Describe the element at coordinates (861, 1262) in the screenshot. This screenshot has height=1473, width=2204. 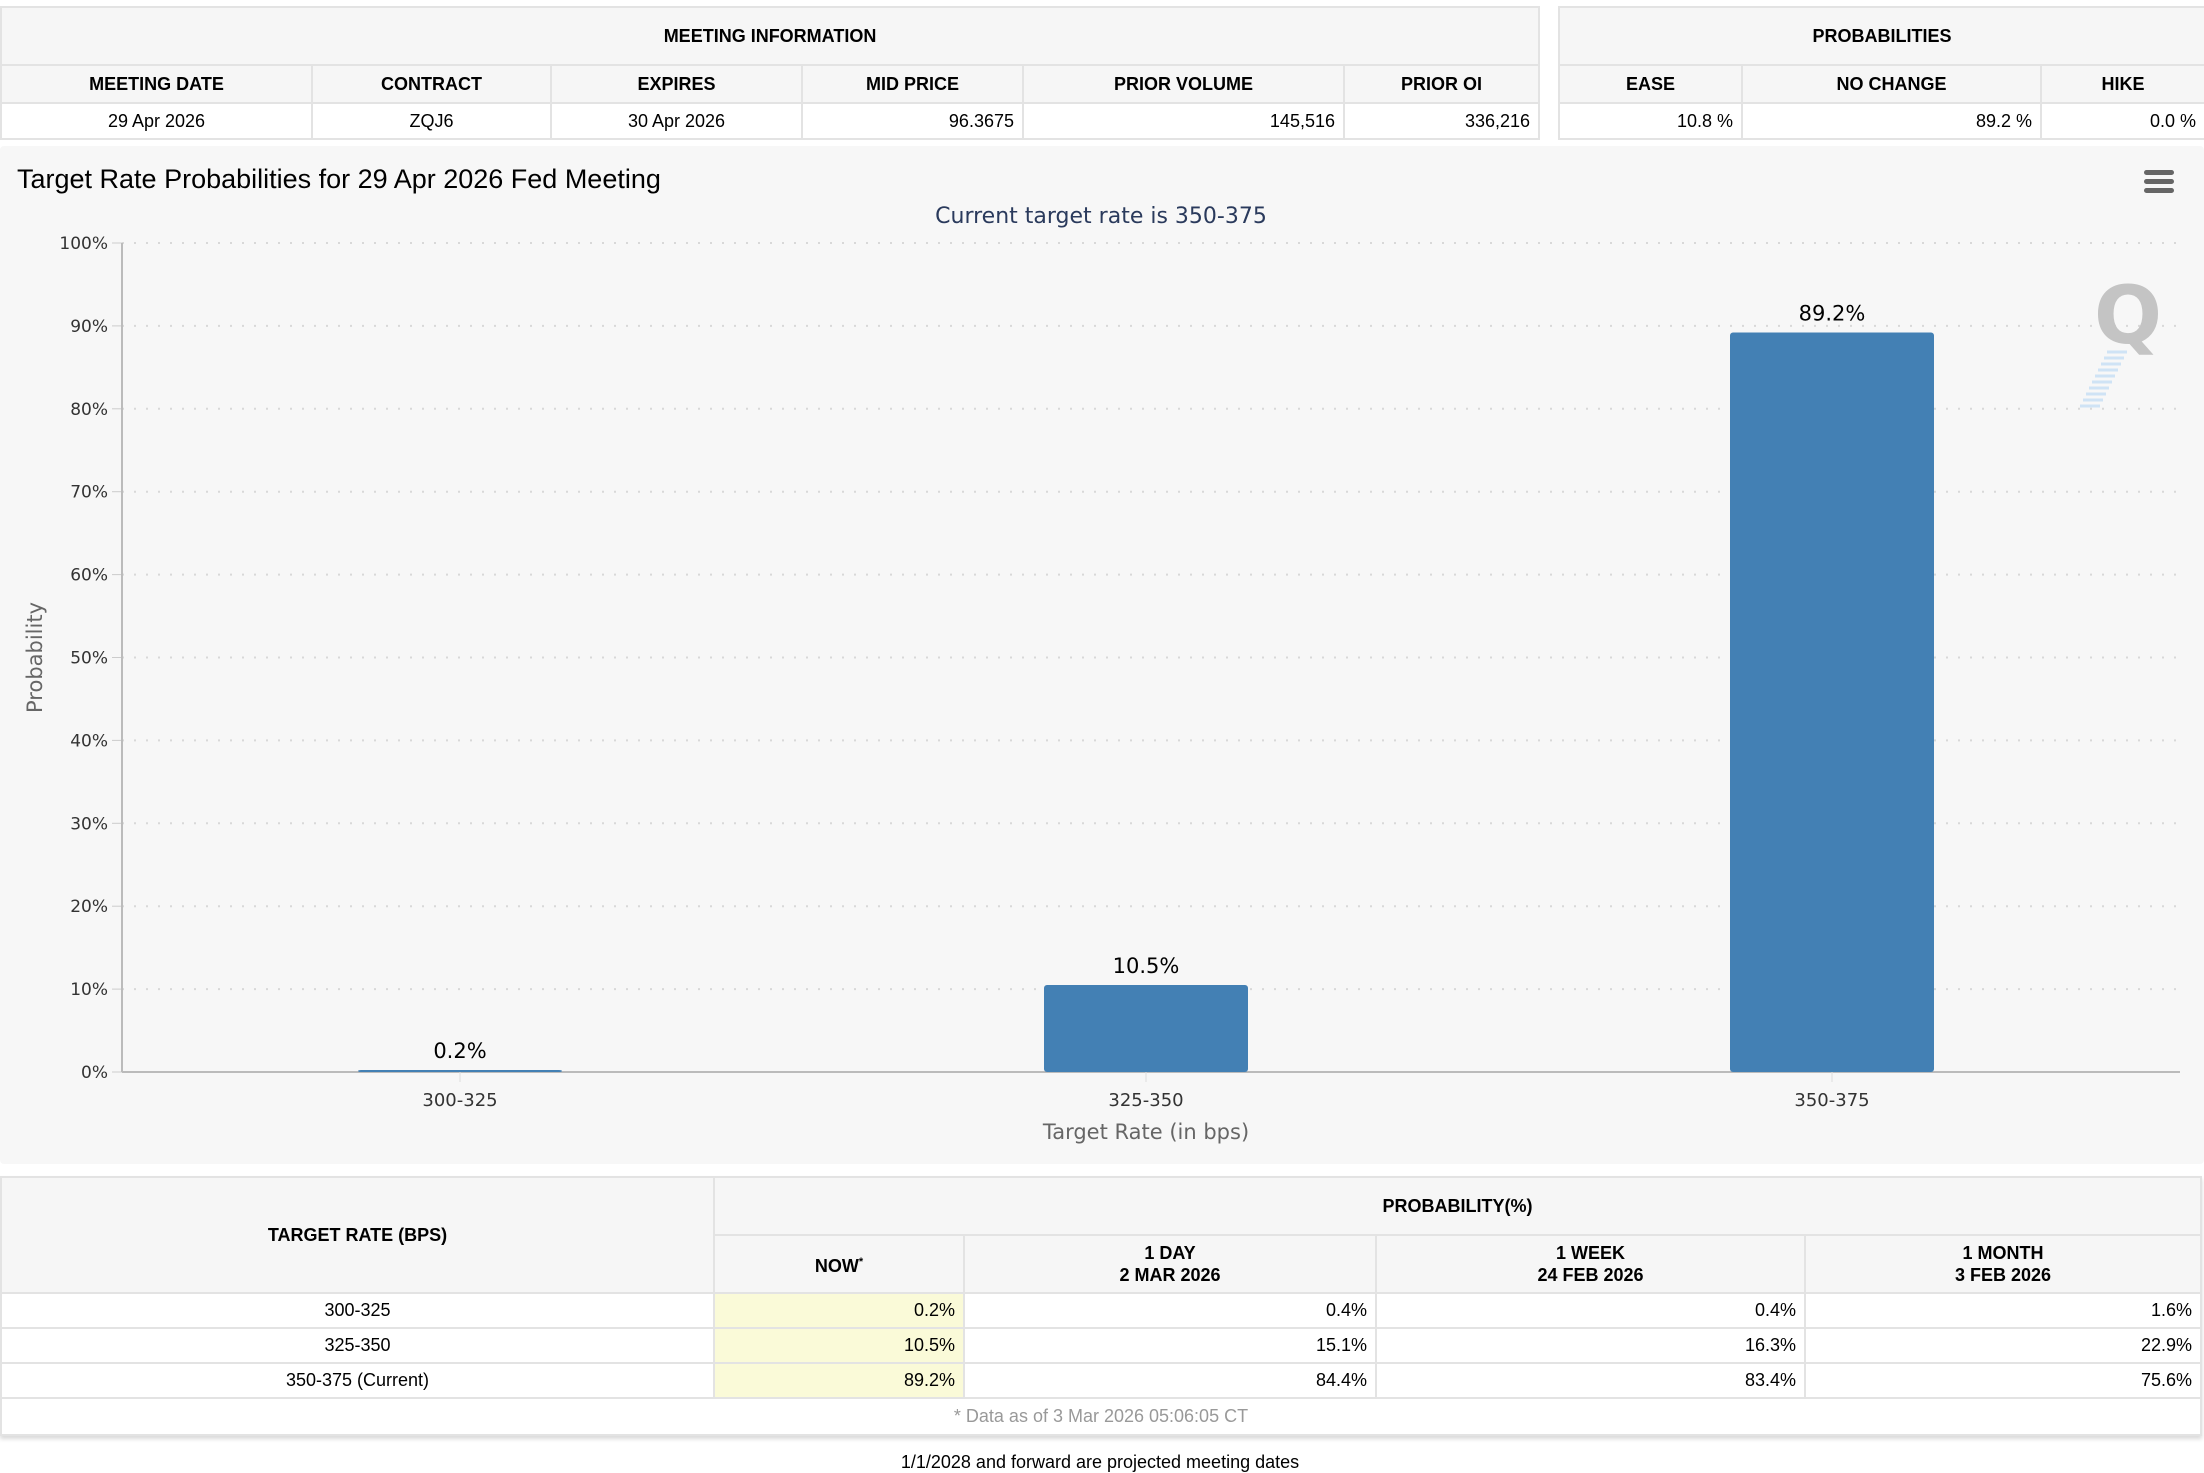
I see `asterisk: *` at that location.